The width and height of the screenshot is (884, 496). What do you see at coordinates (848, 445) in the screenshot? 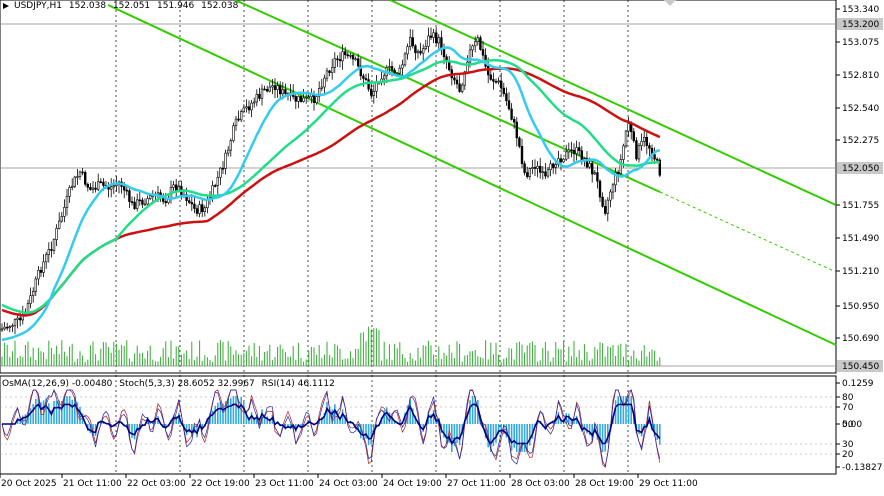
I see `oscillator-axis-label: 30` at bounding box center [848, 445].